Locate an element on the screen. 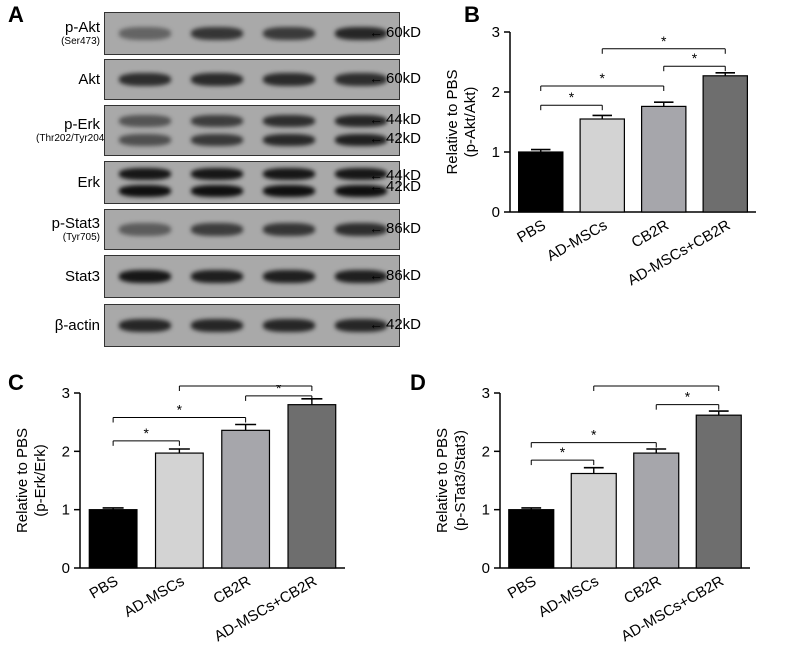 The width and height of the screenshot is (786, 660). x-tick-label: AD-MSCs+CB2R is located at coordinates (679, 253).